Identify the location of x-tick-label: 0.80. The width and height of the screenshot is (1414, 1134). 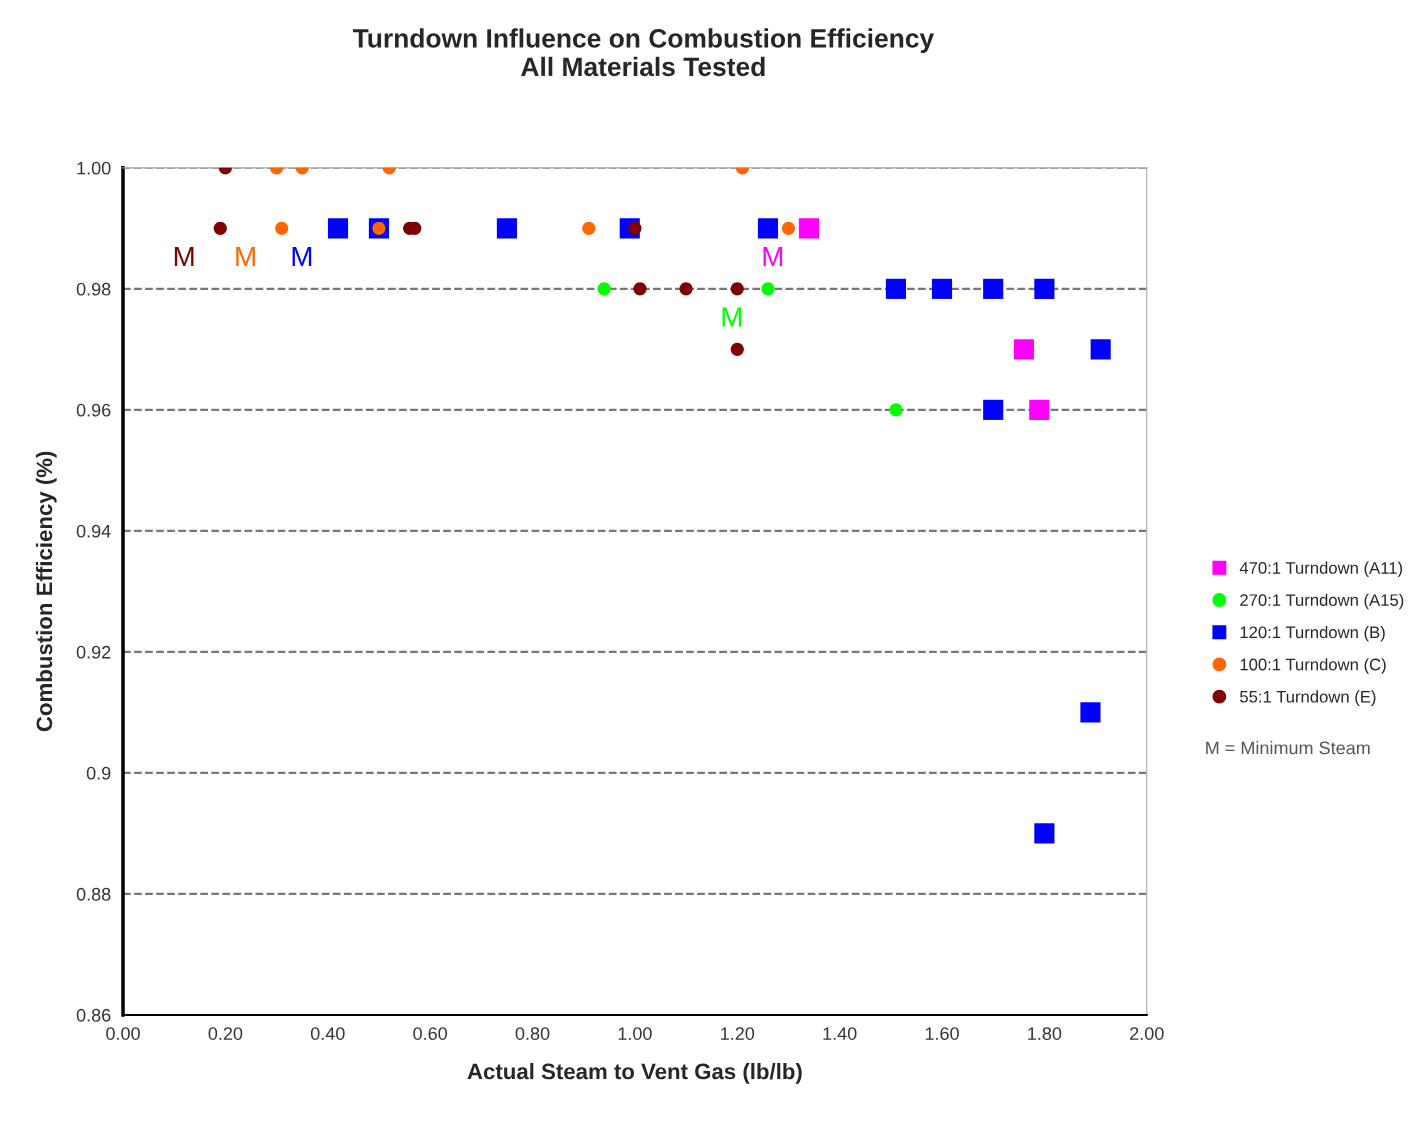
(532, 1033).